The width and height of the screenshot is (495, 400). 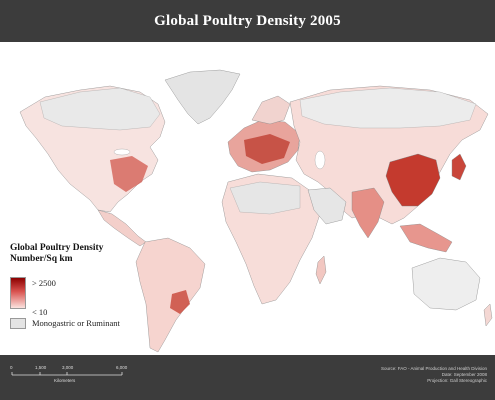 I want to click on region-sahara, so click(x=265, y=198).